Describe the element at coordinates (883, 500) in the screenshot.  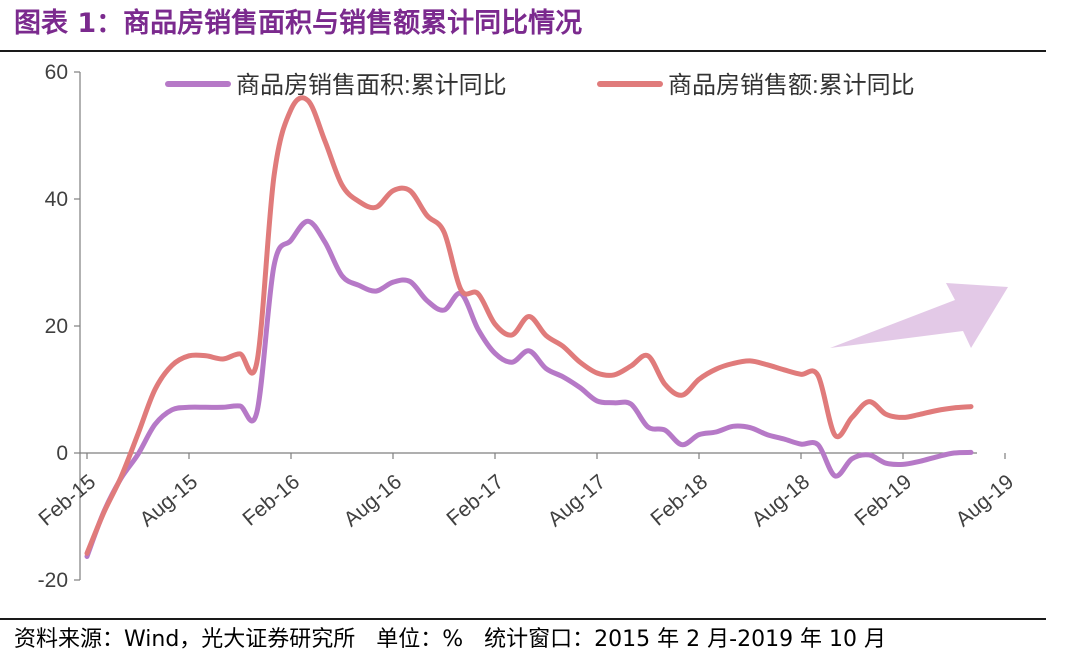
I see `x-tick-label: Feb-19` at that location.